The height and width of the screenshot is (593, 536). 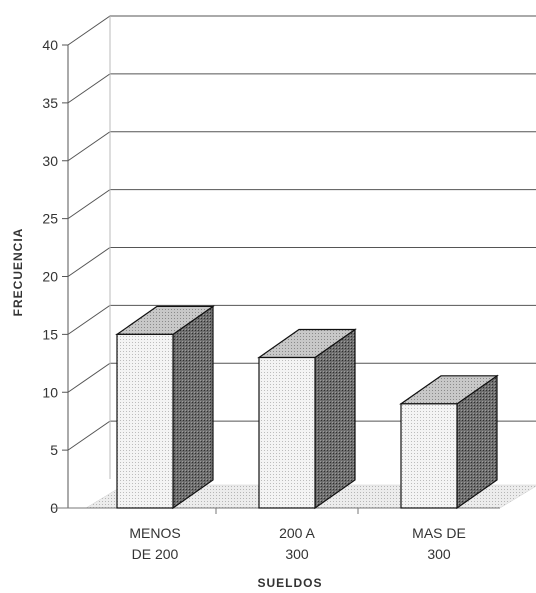 What do you see at coordinates (289, 583) in the screenshot?
I see `x-axis-title: SUELDOS` at bounding box center [289, 583].